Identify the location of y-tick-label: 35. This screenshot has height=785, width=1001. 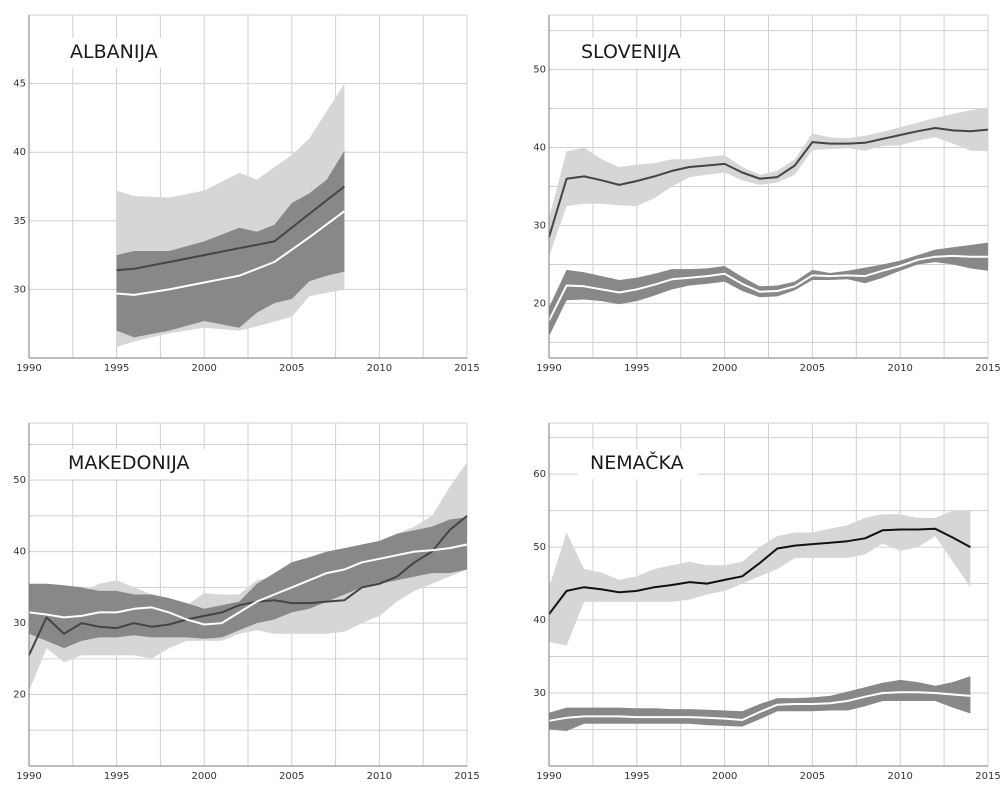
(19, 221).